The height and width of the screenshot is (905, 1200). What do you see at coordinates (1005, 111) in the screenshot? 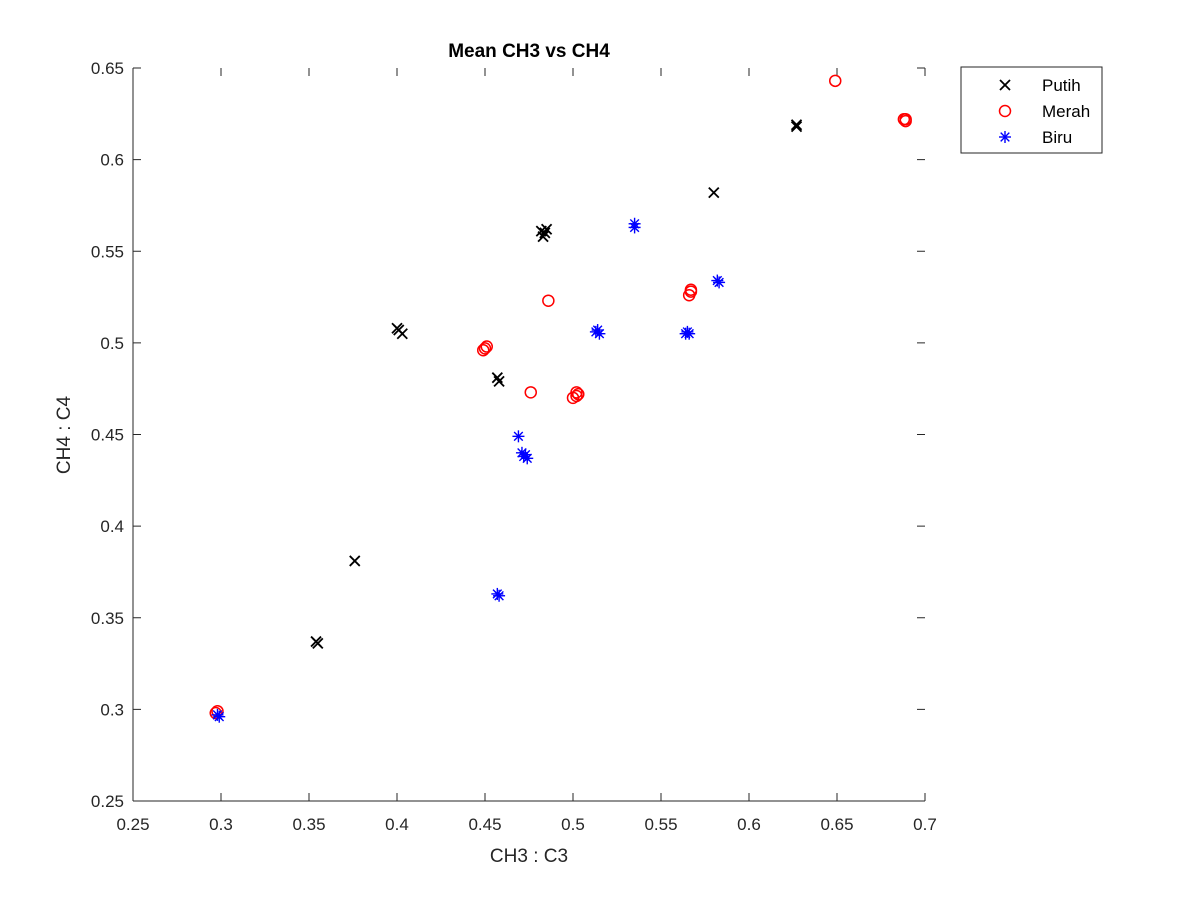
I see `legend-marker-merah` at bounding box center [1005, 111].